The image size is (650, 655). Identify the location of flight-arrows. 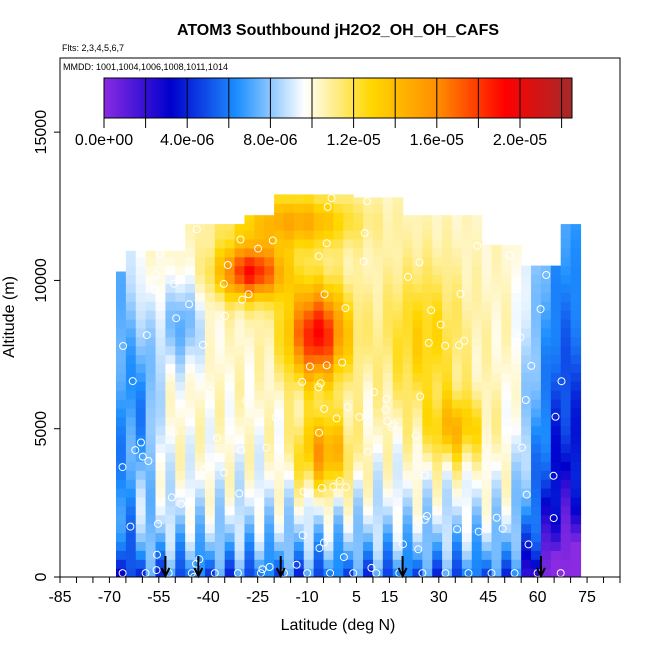
(353, 567).